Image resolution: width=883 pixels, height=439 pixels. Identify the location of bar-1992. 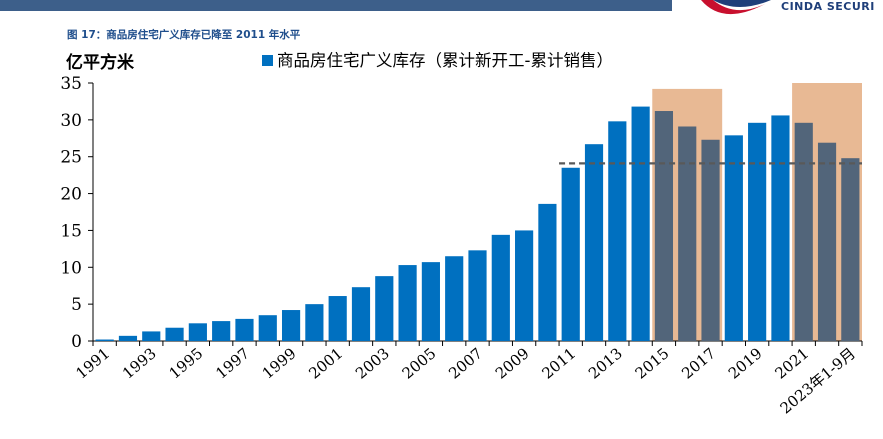
(128, 338).